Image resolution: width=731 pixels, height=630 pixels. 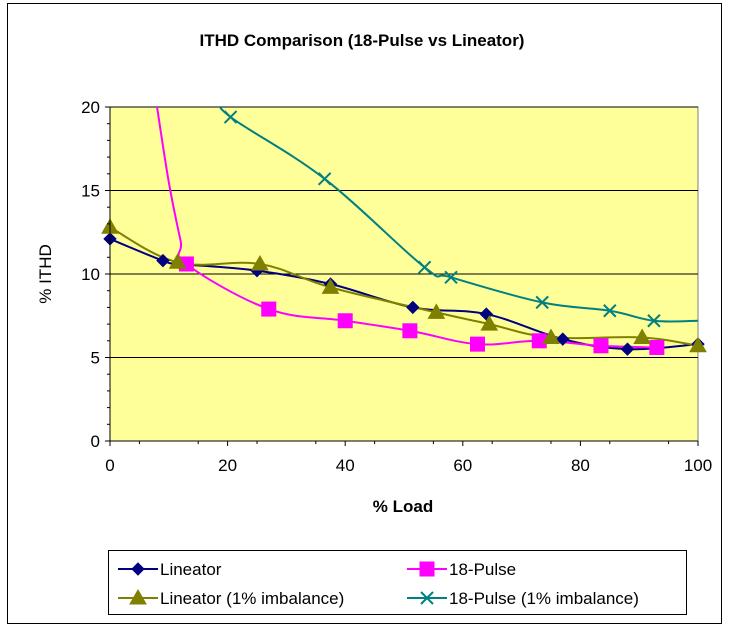 What do you see at coordinates (90, 107) in the screenshot?
I see `y-tick-label: 20` at bounding box center [90, 107].